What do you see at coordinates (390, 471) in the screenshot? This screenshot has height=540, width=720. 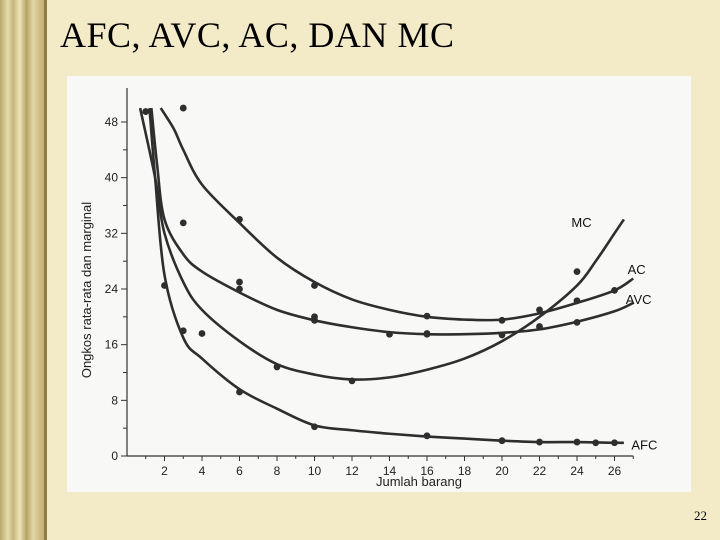 I see `x-tick-label: 14` at bounding box center [390, 471].